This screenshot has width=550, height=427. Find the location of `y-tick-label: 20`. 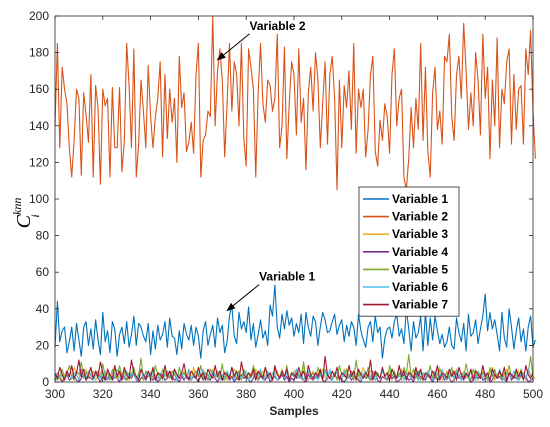

y-tick-label: 20 is located at coordinates (43, 345).